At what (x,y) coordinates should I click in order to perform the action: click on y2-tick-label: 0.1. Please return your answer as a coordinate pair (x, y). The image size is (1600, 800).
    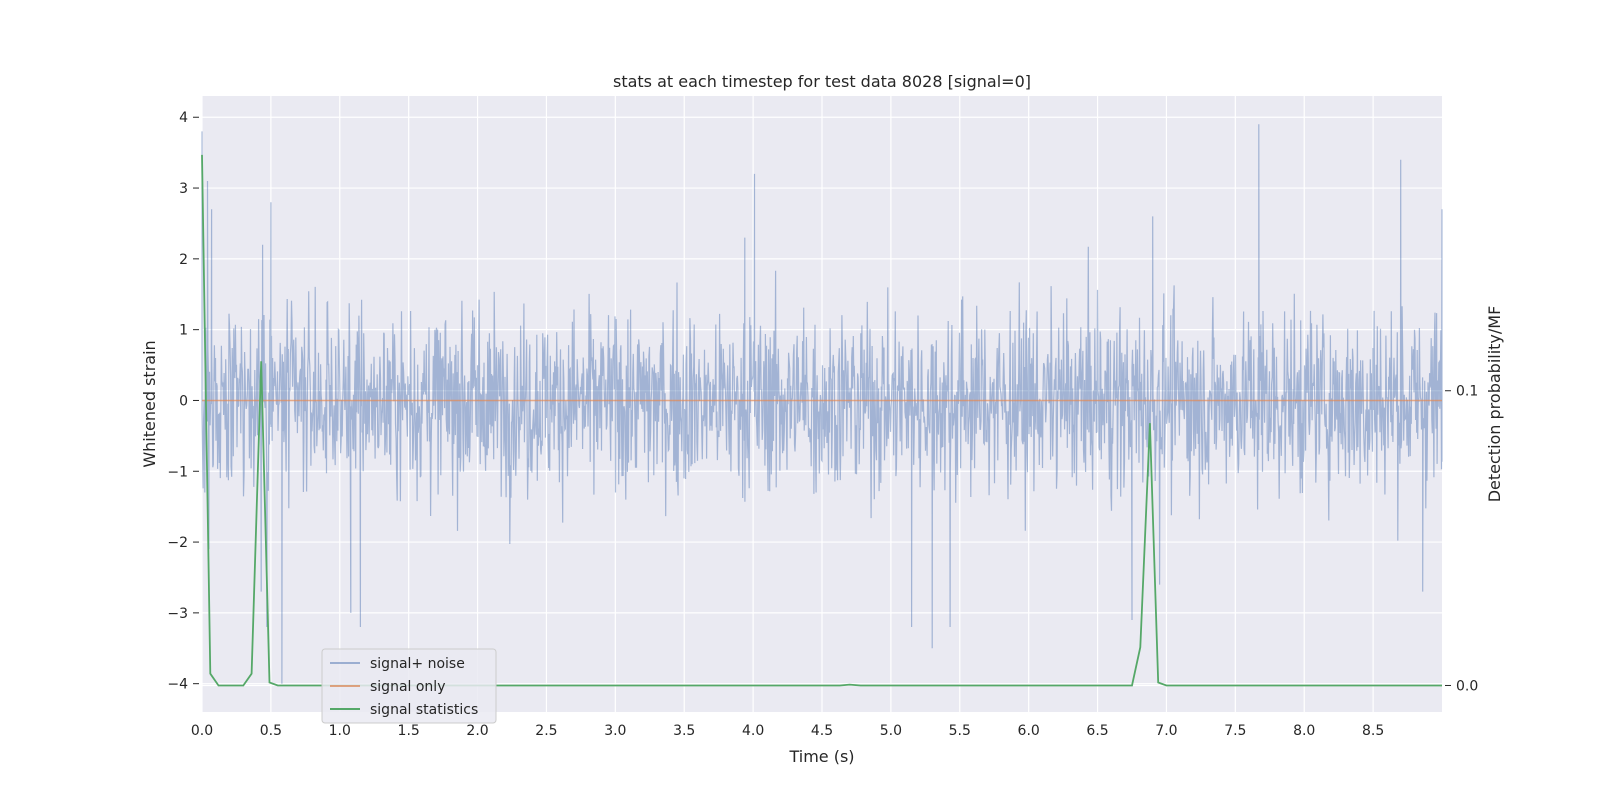
    Looking at the image, I should click on (1467, 392).